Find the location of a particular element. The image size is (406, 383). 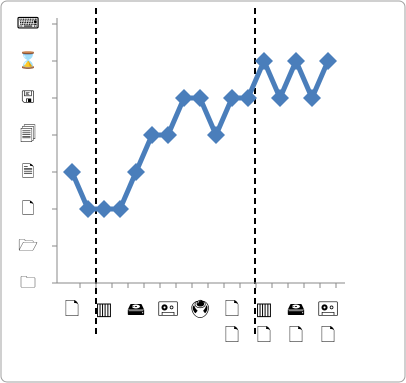

x-tick-label: 🖲 is located at coordinates (200, 309).